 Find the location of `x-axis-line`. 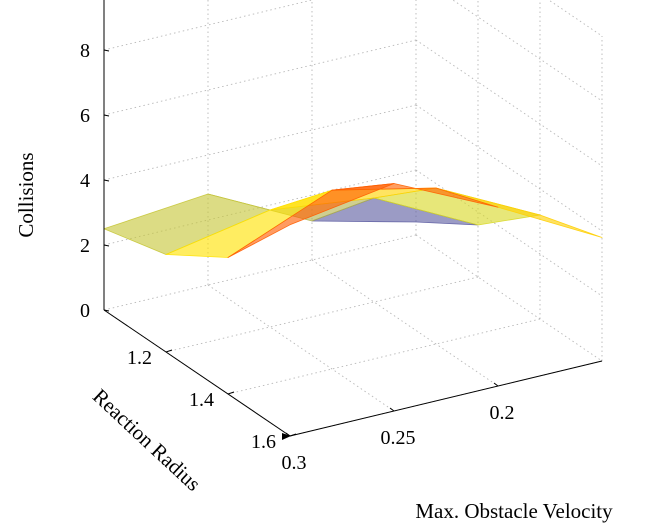

x-axis-line is located at coordinates (446, 398).